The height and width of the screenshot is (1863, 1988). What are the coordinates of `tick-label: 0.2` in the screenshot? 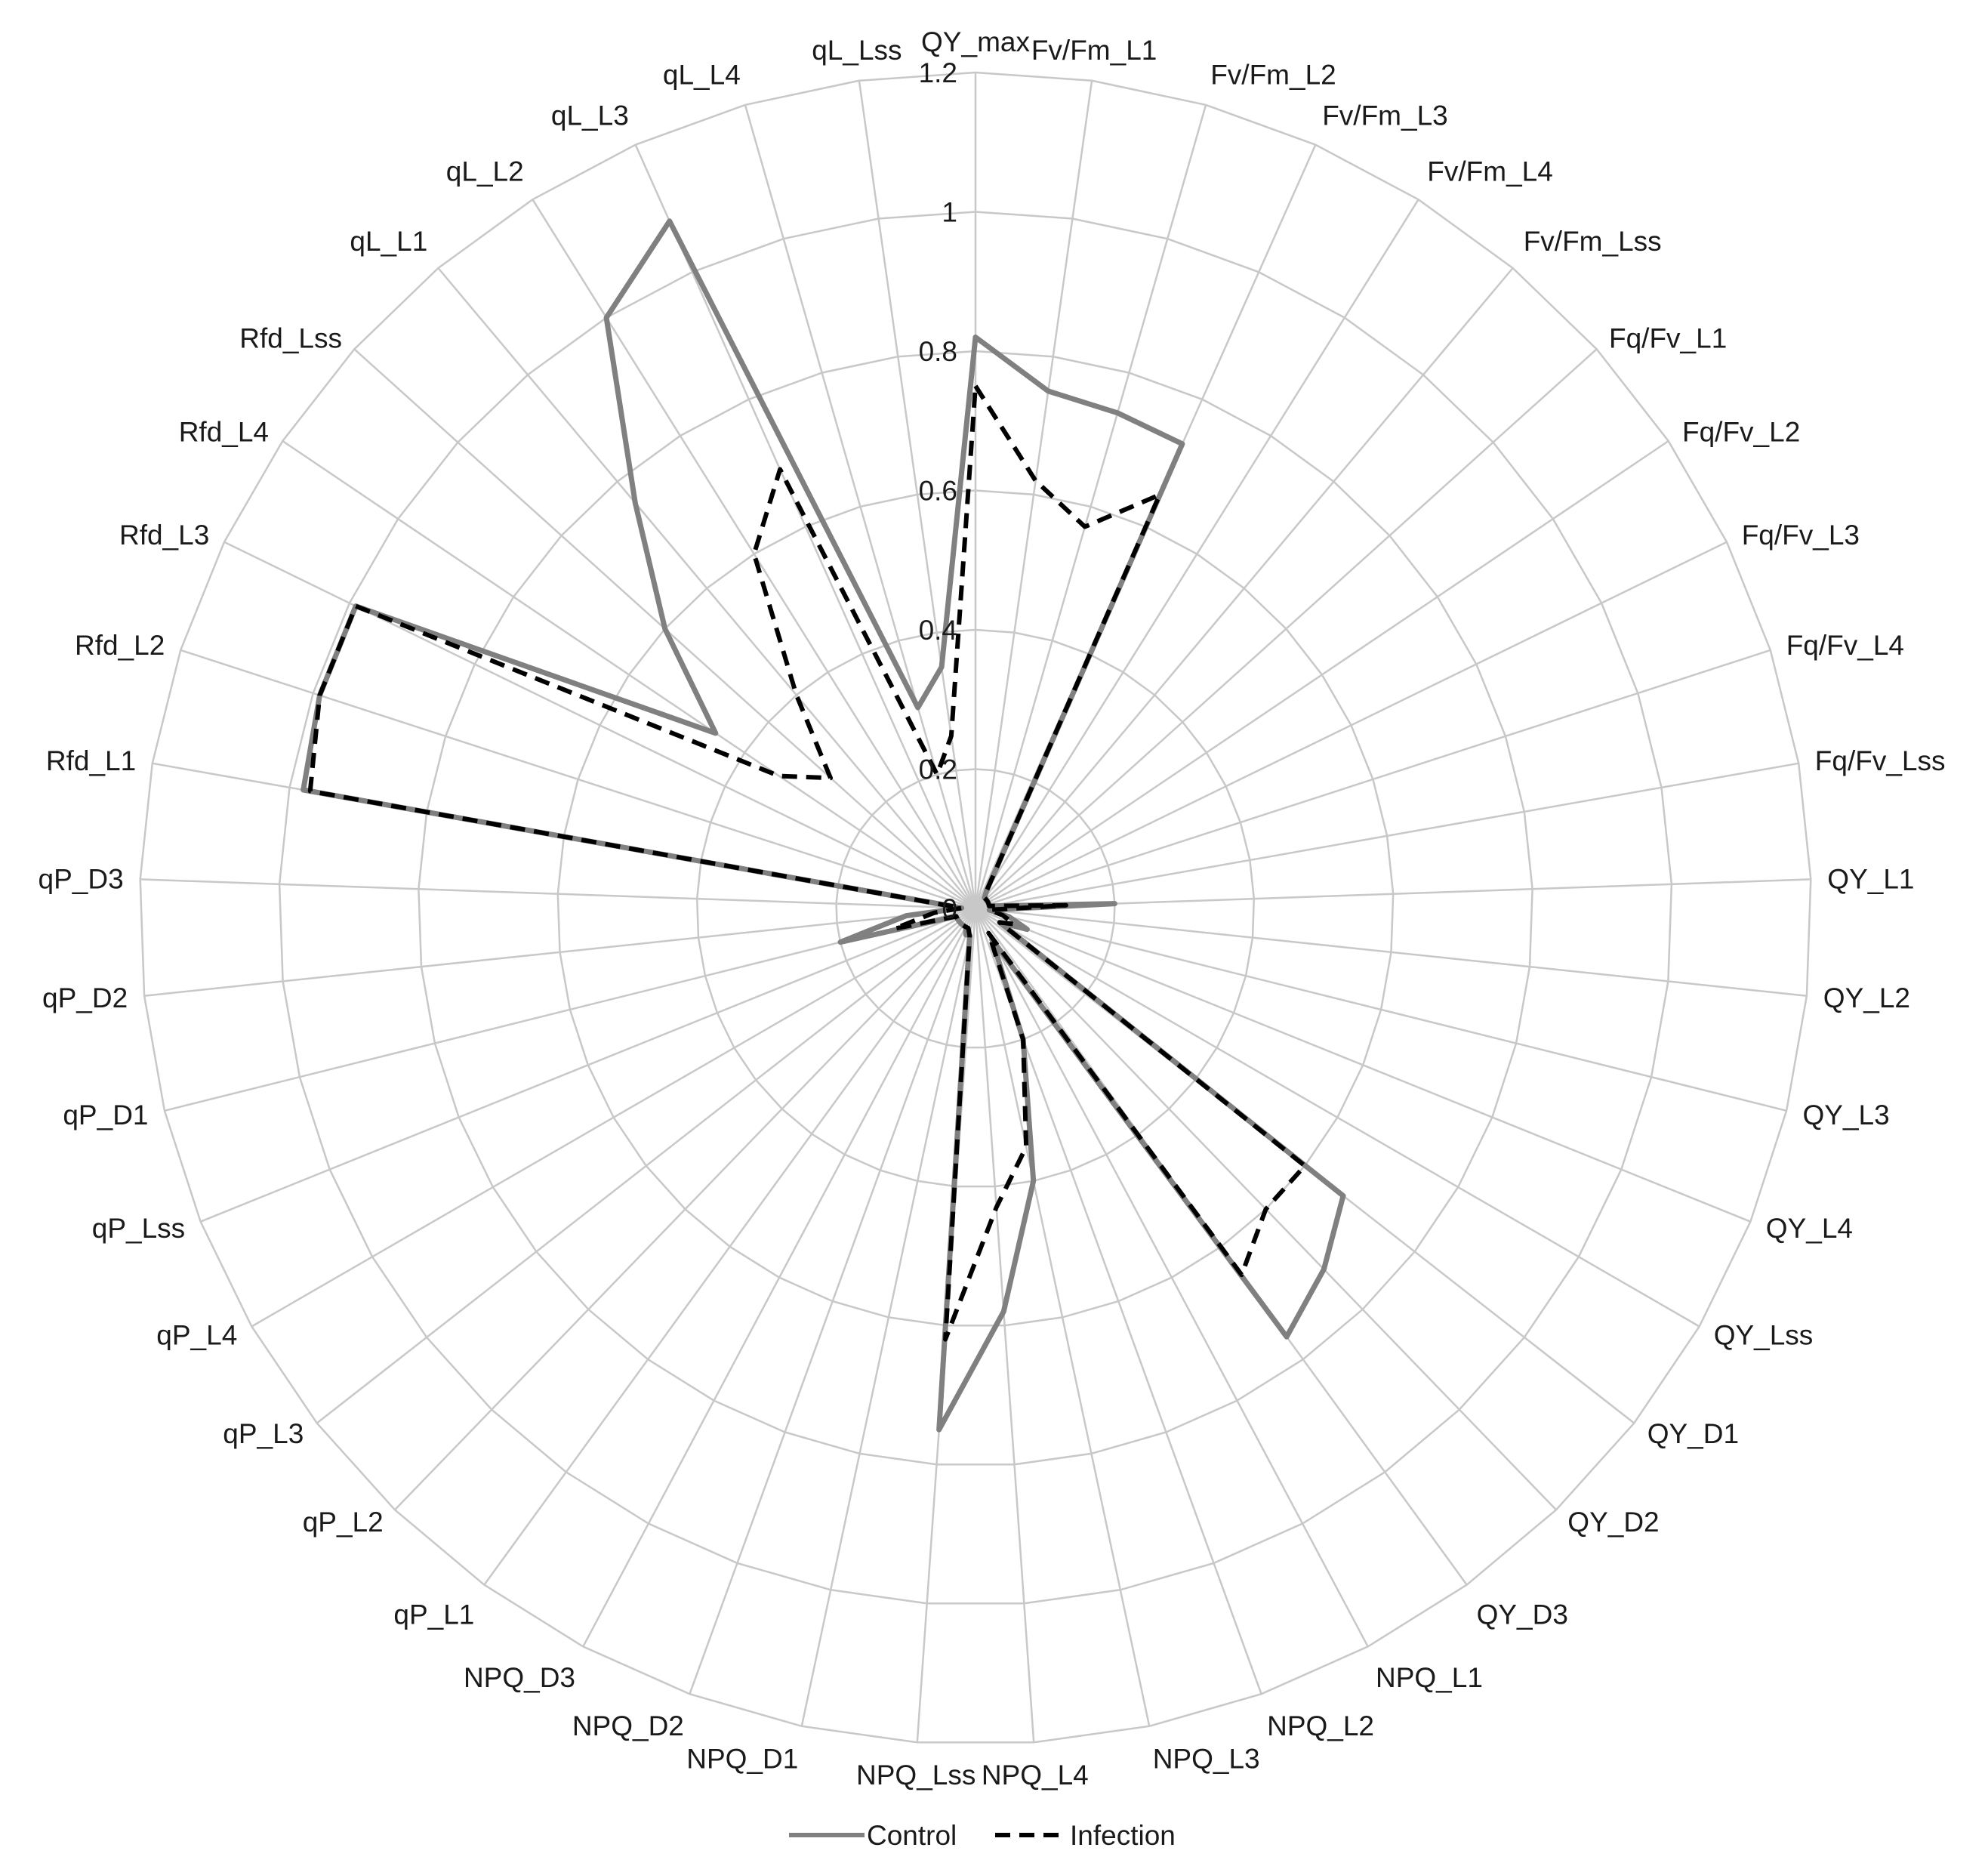 It's located at (938, 770).